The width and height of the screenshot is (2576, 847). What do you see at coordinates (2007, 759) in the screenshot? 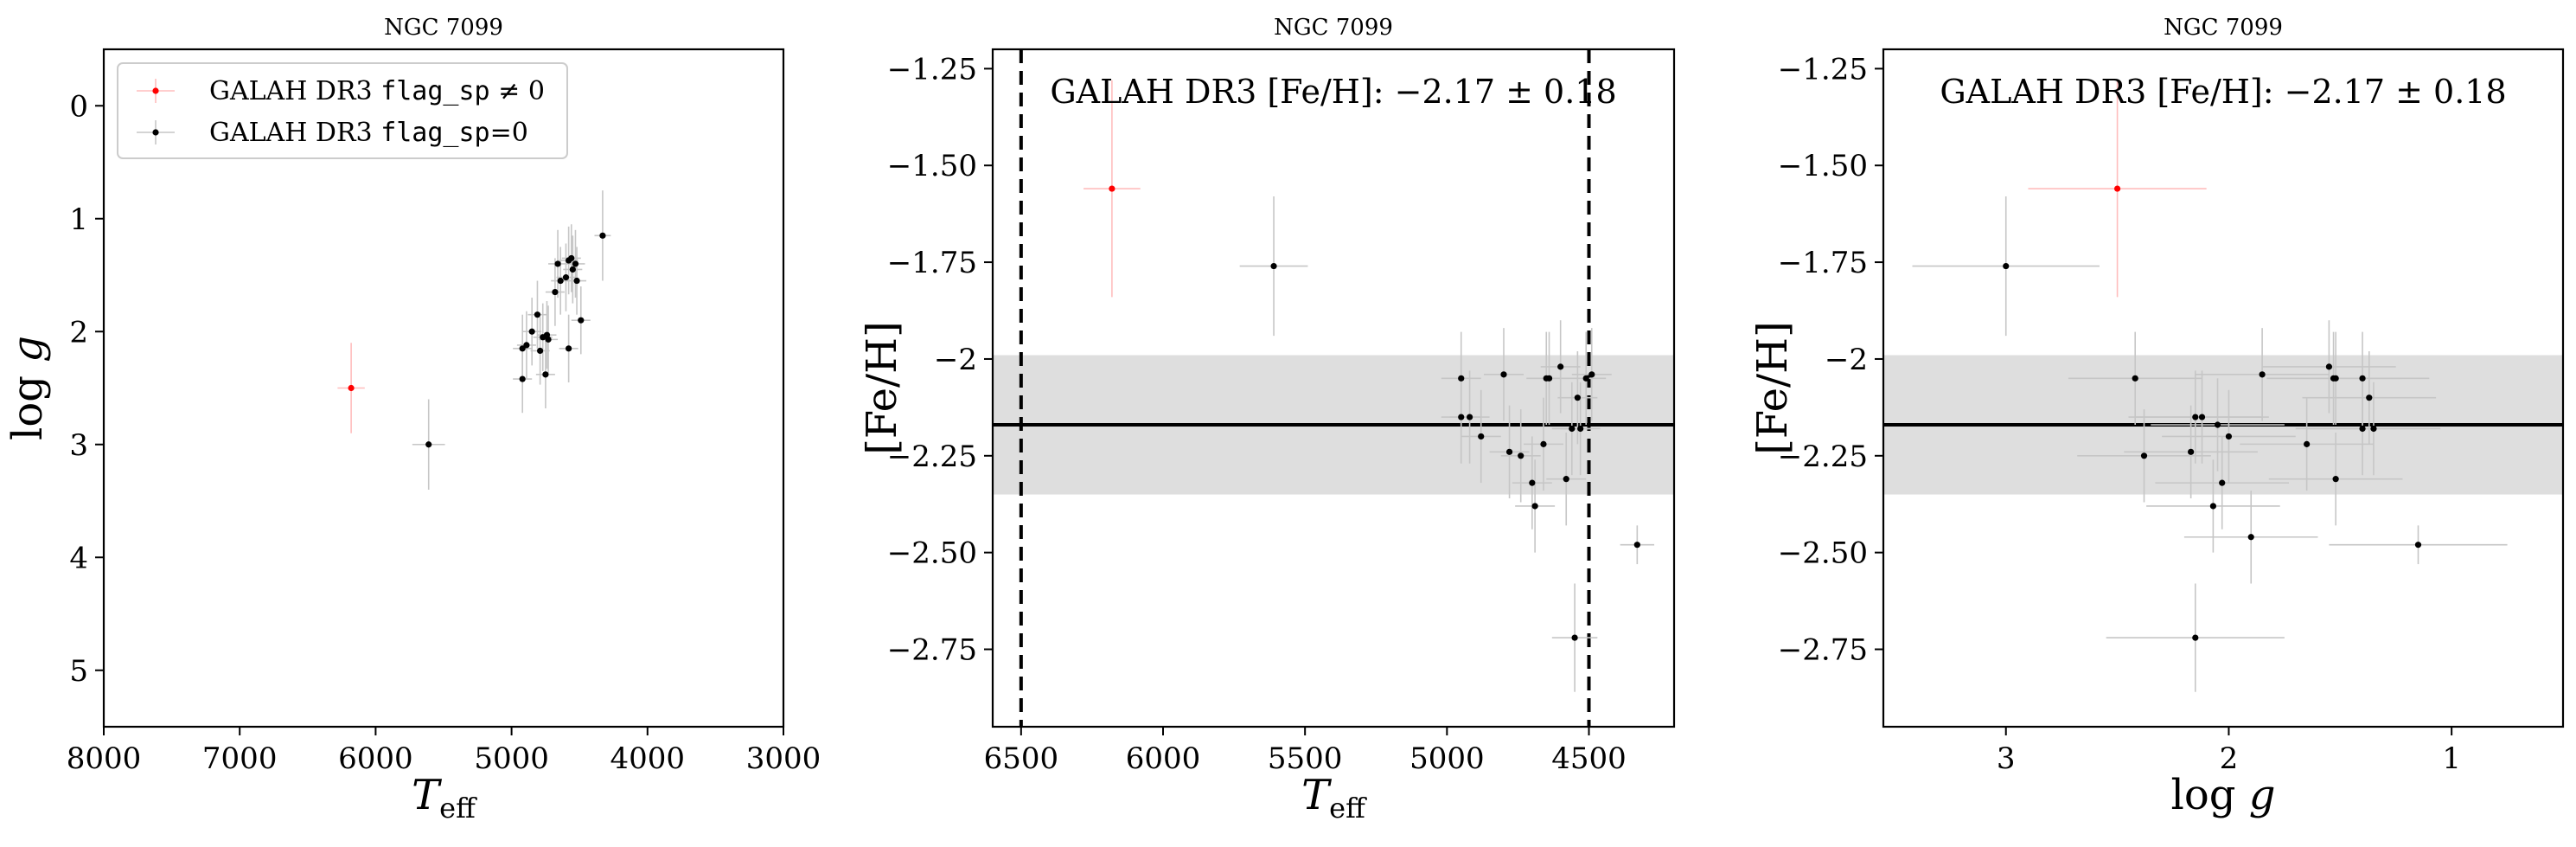
I see `x-tick-label: 3` at bounding box center [2007, 759].